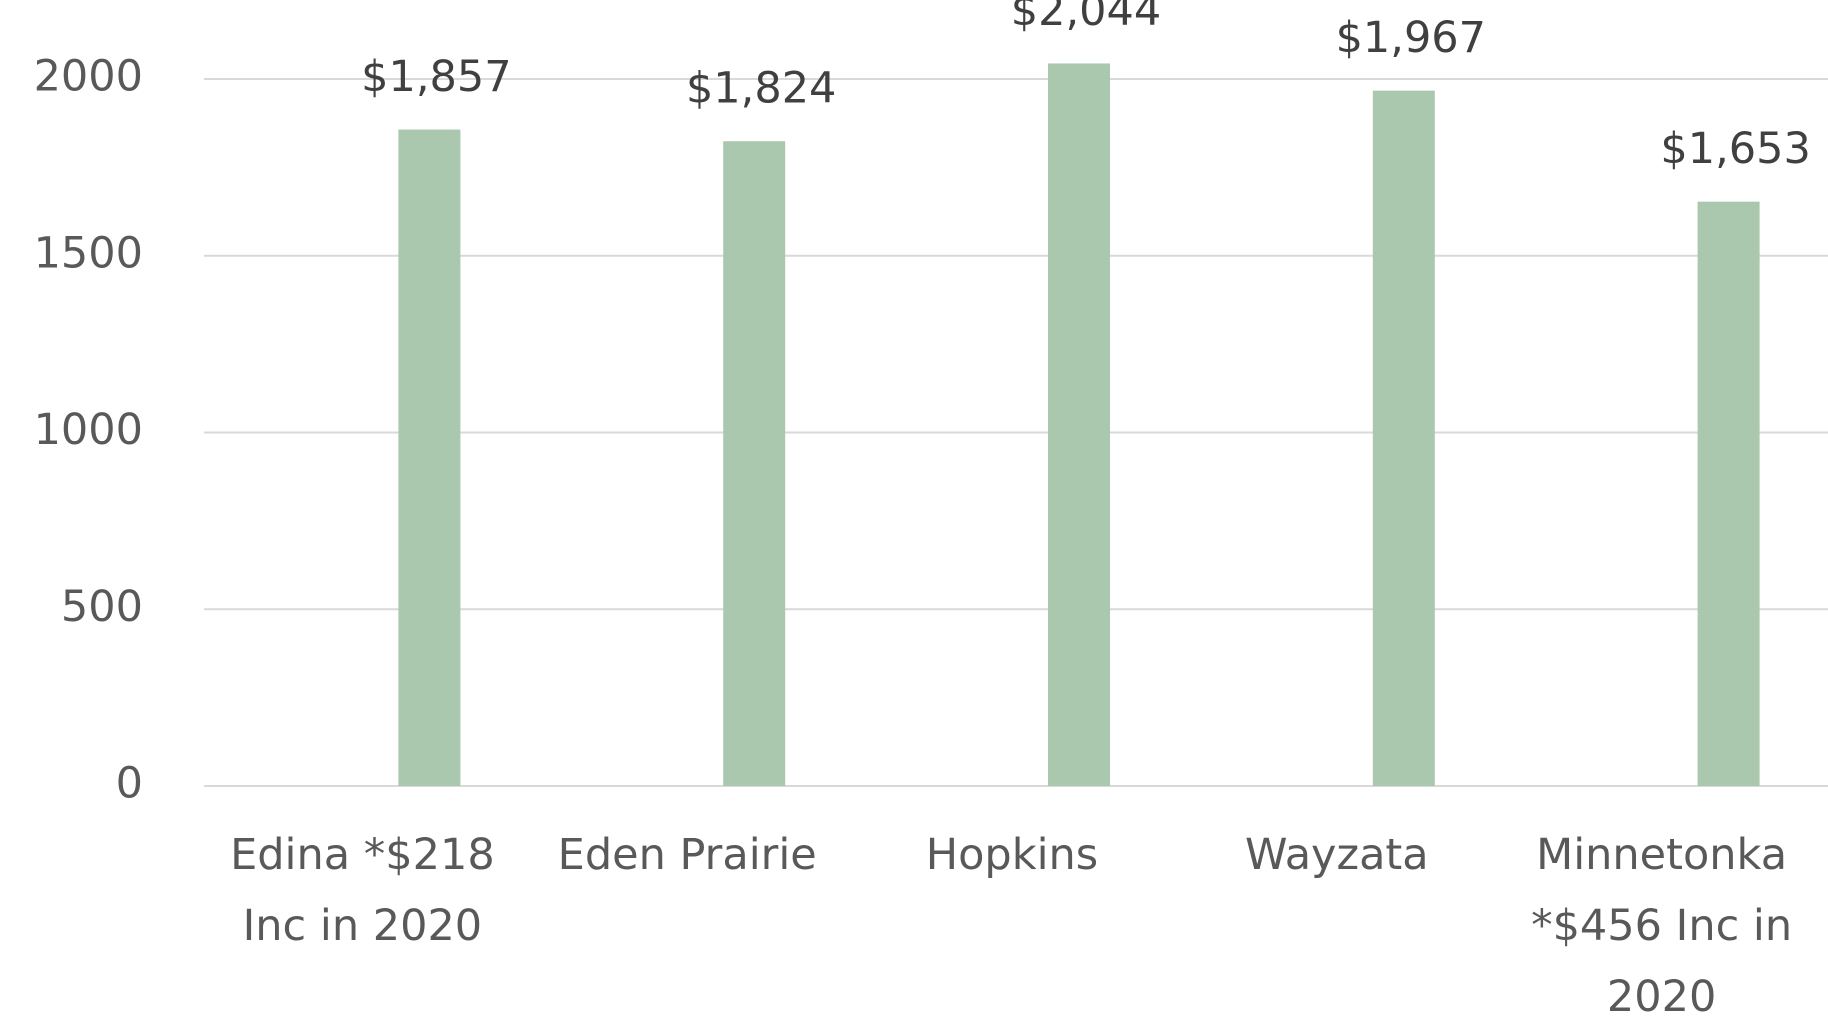 Image resolution: width=1828 pixels, height=1021 pixels. Describe the element at coordinates (761, 89) in the screenshot. I see `value-label: $1,824` at that location.